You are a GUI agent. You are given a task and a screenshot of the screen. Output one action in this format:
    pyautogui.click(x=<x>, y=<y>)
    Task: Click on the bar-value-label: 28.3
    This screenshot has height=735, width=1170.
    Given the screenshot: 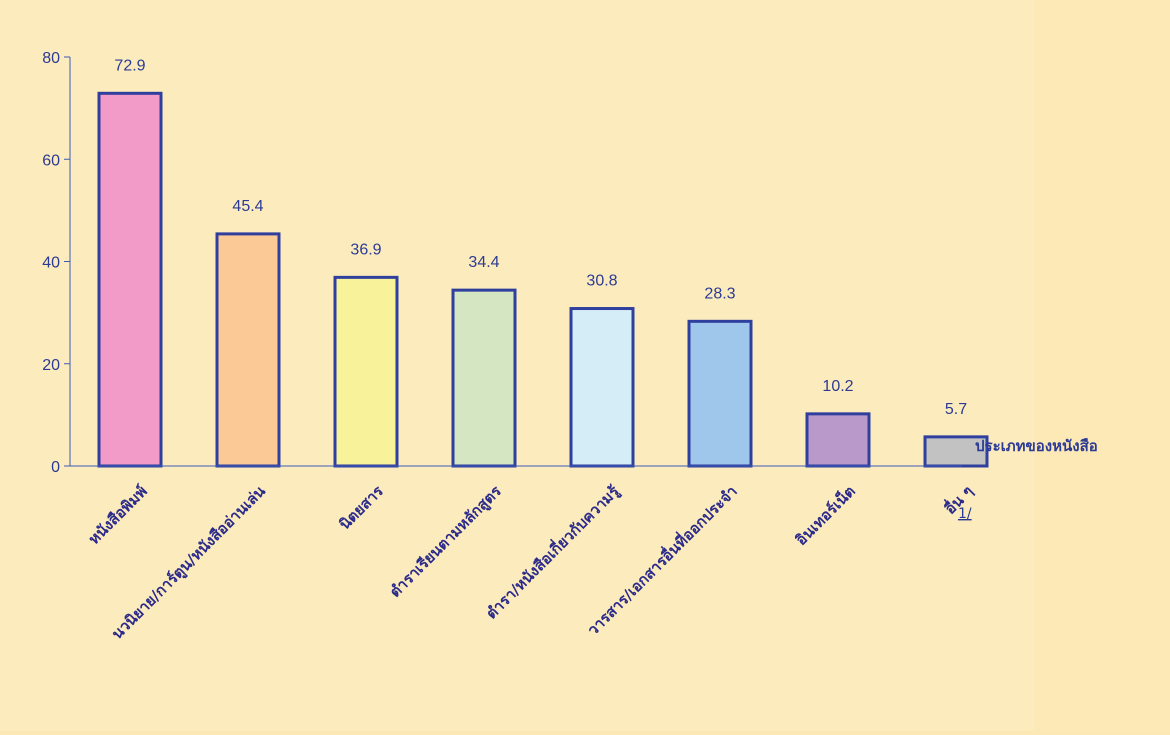 What is the action you would take?
    pyautogui.click(x=719, y=293)
    